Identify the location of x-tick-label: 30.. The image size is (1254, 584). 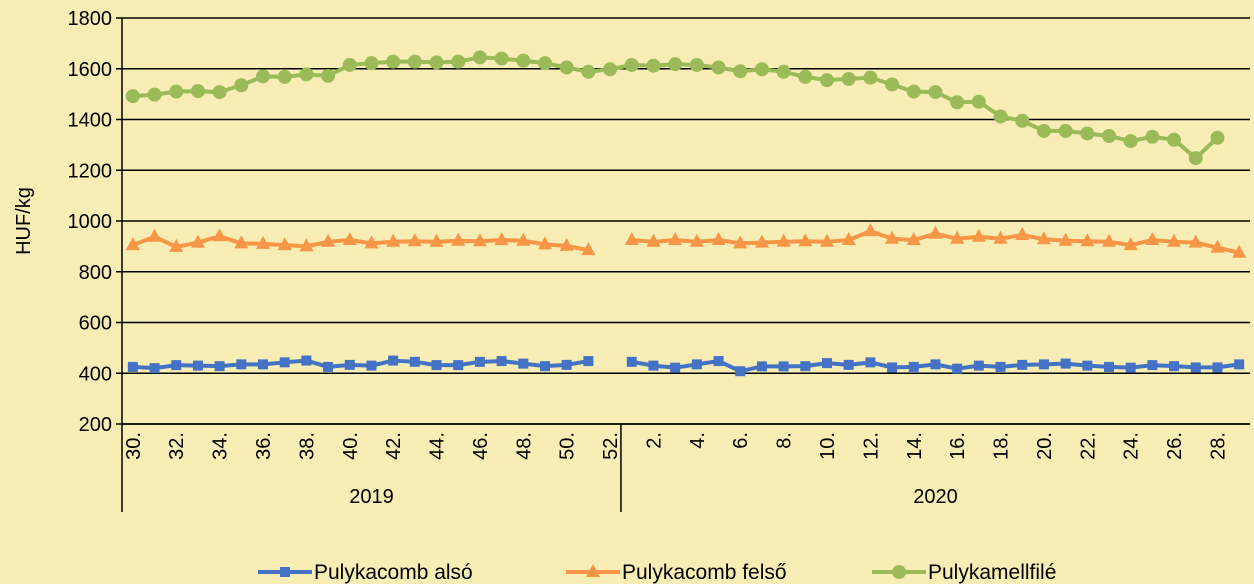
(134, 446).